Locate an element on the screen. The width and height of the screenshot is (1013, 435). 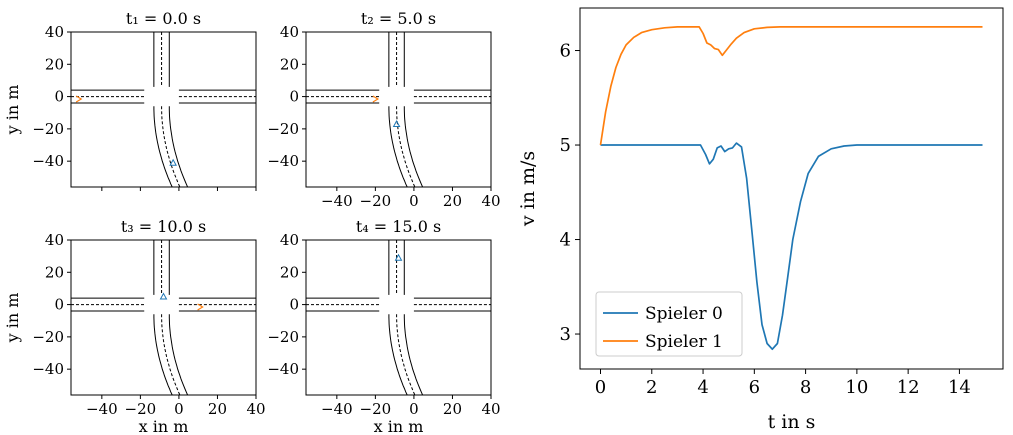
snapshot-panel-1: 40 20 0 −20 −40 t₁ = 0.0 s y in m is located at coordinates (130, 100).